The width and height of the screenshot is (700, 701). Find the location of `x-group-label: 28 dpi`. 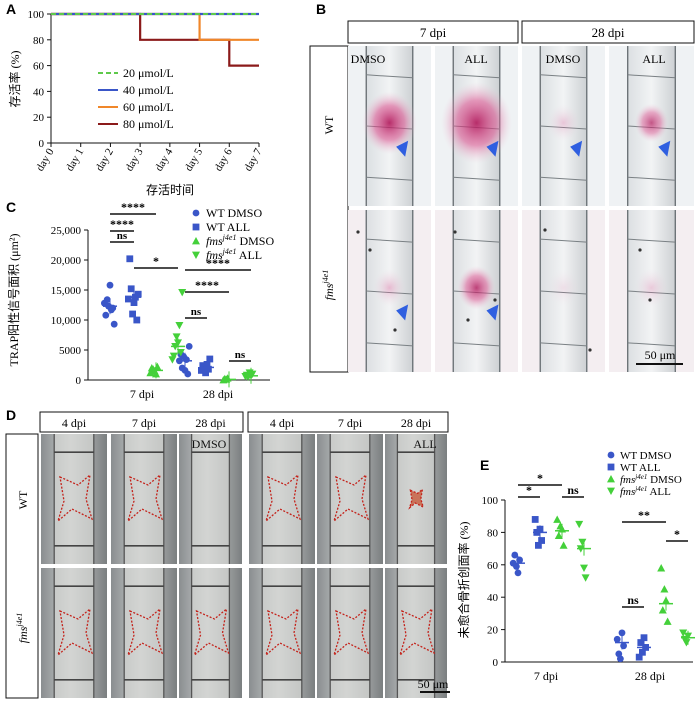

x-group-label: 28 dpi is located at coordinates (218, 394).